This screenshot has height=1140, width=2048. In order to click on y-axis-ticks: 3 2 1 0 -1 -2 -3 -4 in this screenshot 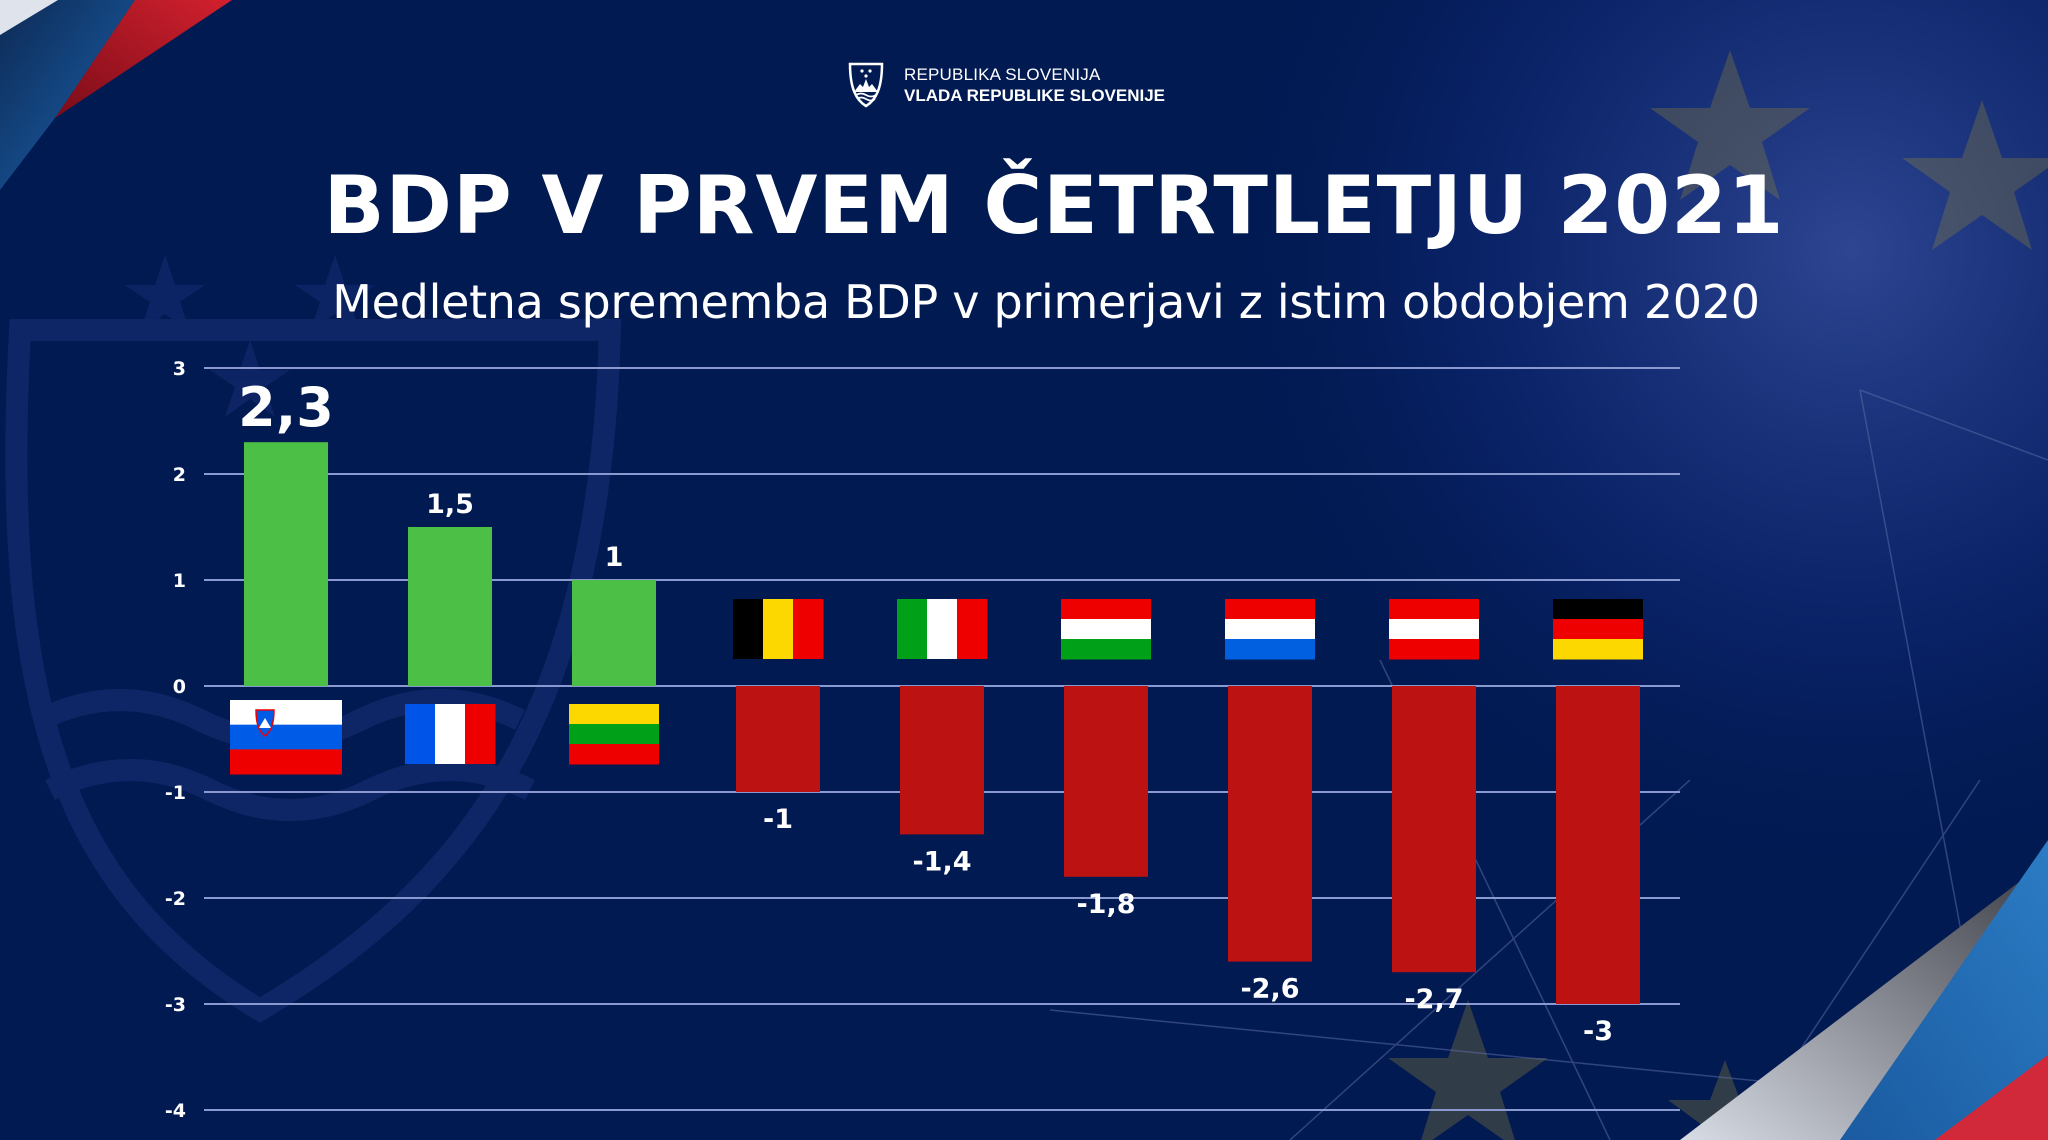, I will do `click(175, 740)`.